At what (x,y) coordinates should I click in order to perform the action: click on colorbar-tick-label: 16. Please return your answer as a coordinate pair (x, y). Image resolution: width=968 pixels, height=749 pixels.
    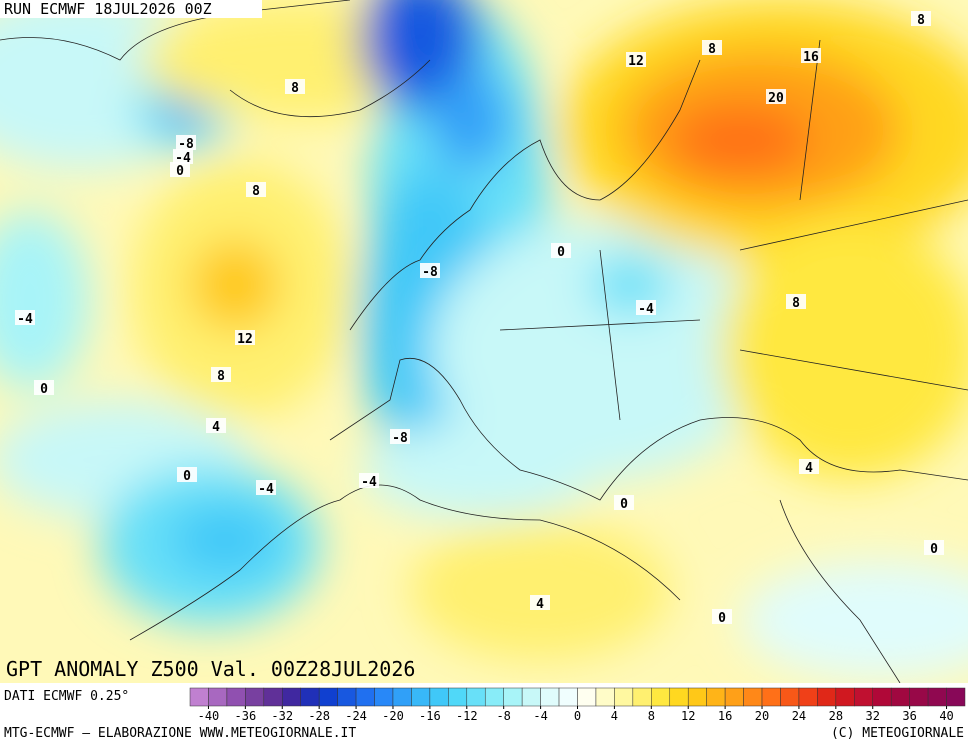
    Looking at the image, I should click on (725, 716).